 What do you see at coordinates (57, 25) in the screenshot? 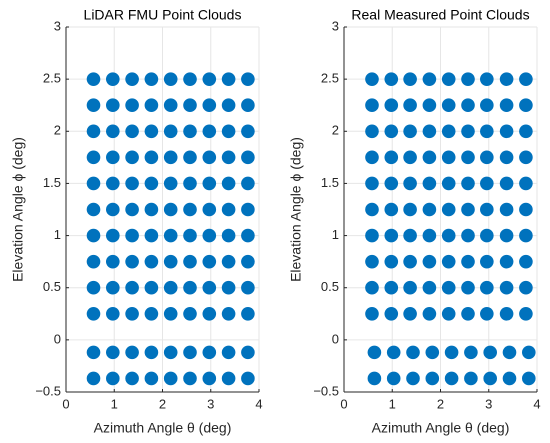
I see `y-tick-label: 3` at bounding box center [57, 25].